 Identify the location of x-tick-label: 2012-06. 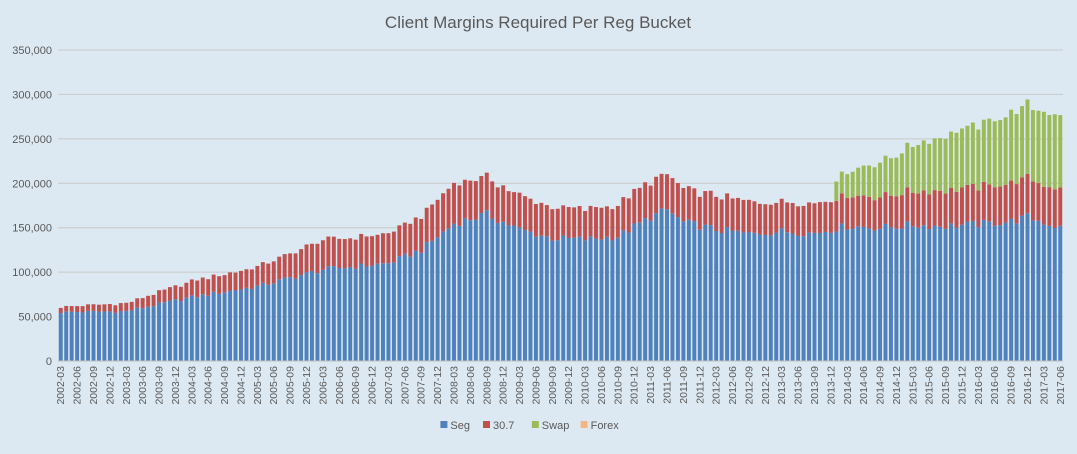
(733, 385).